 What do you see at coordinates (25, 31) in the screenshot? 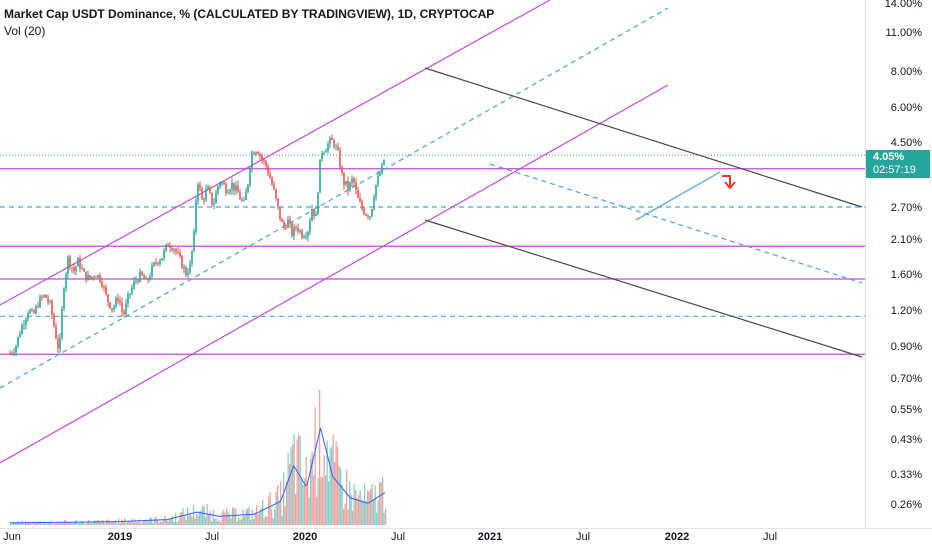
I see `volume-legend: Vol (20)` at bounding box center [25, 31].